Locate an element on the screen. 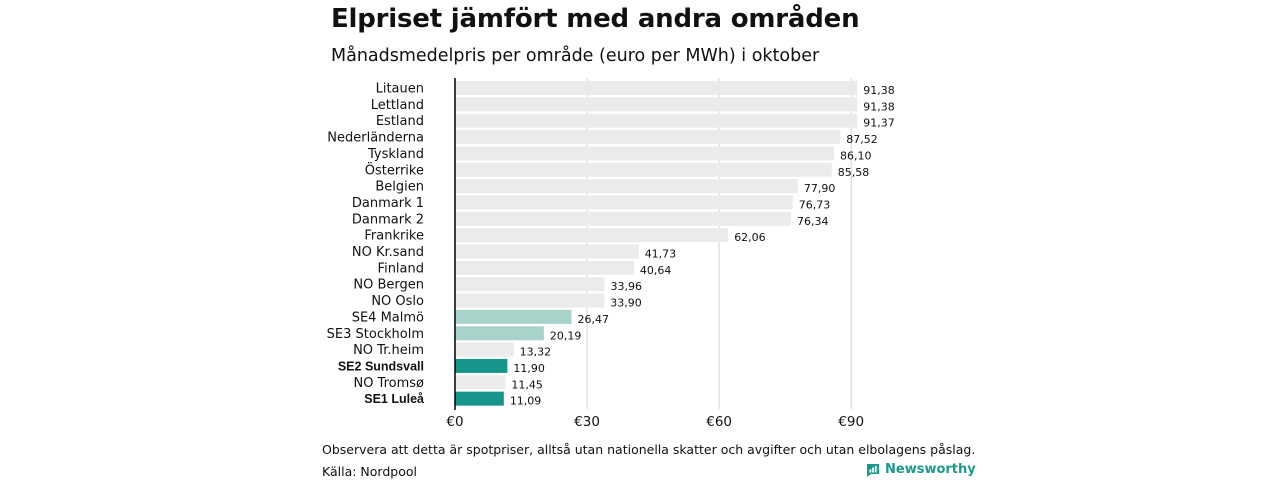  chart-title: Elpriset jämfört med andra områden is located at coordinates (595, 19).